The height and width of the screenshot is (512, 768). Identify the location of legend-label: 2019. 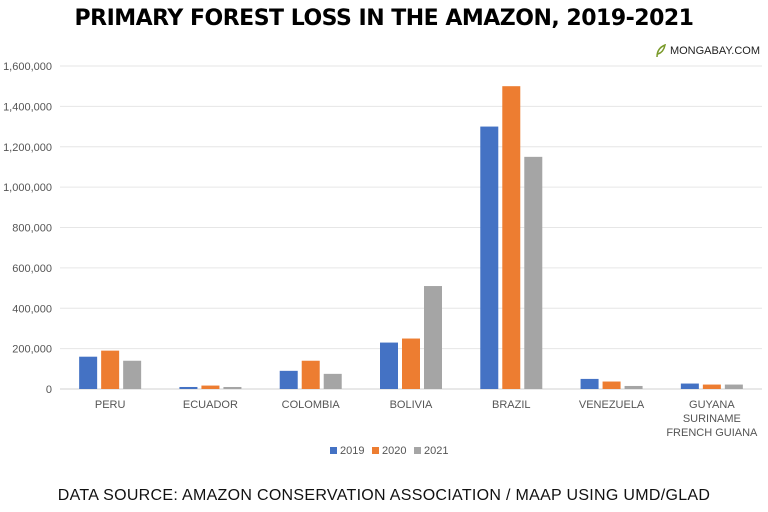
(352, 451).